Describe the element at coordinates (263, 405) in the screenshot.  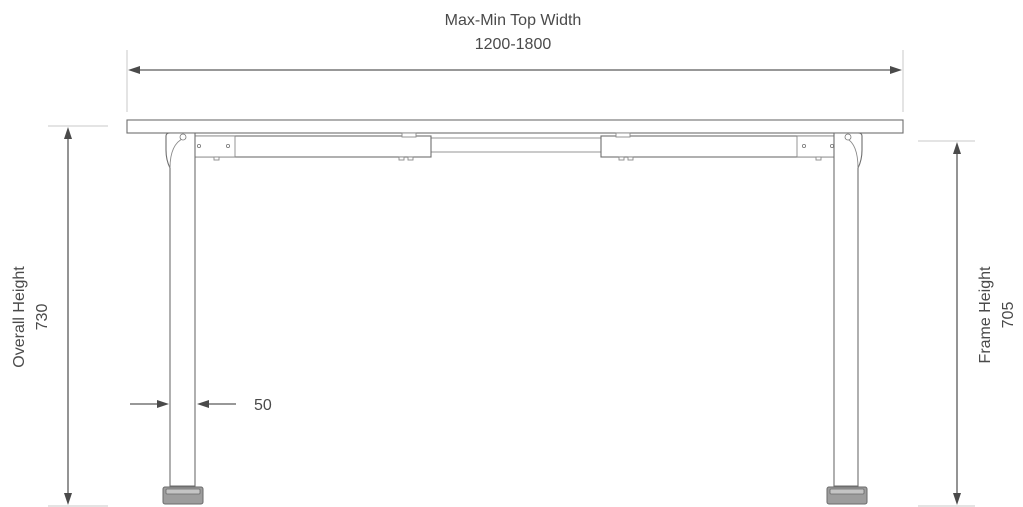
I see `leg-width-value: 50` at that location.